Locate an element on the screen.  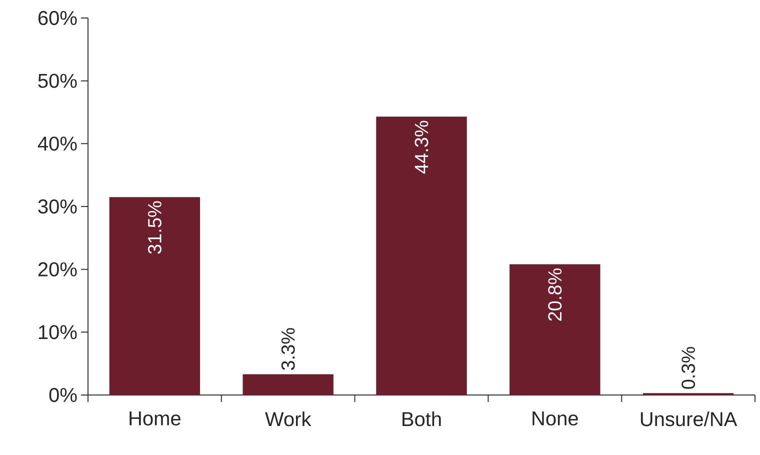
y-tick-label: 10% is located at coordinates (57, 332).